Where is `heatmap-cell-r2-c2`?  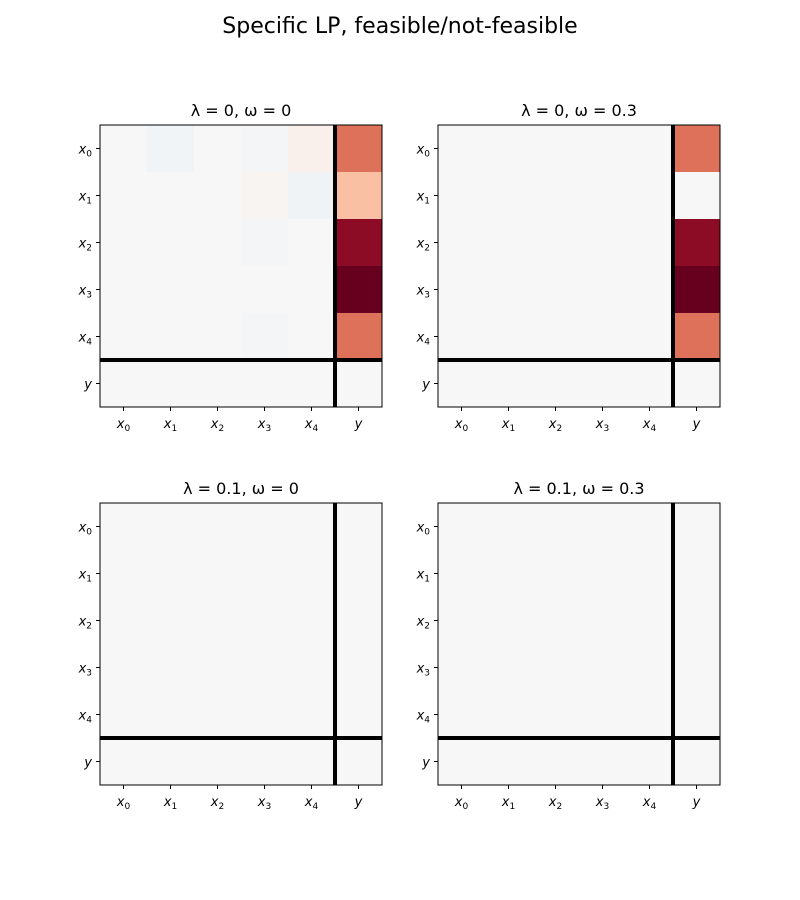
heatmap-cell-r2-c2 is located at coordinates (556, 243).